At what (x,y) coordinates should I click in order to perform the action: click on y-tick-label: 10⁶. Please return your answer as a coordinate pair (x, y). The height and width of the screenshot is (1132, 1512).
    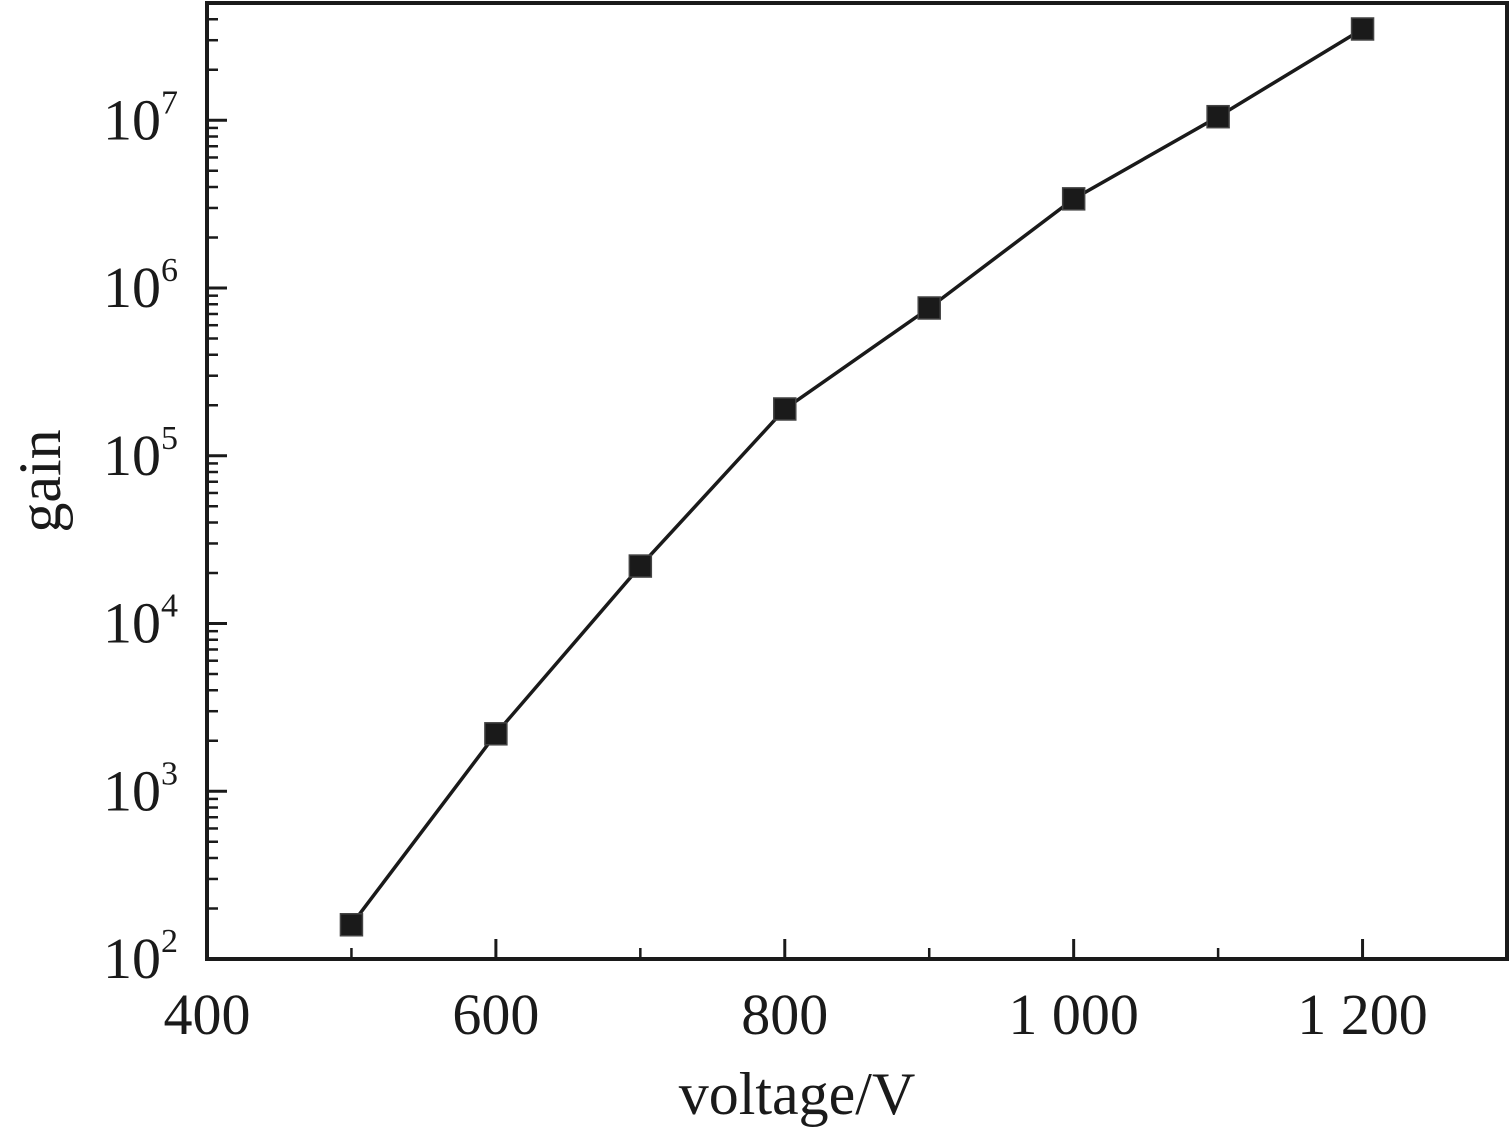
    Looking at the image, I should click on (140, 286).